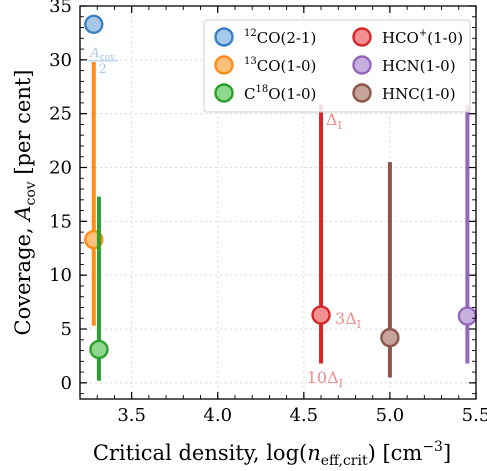 The height and width of the screenshot is (471, 487). I want to click on legend-entry: HCN(1-0), so click(404, 65).